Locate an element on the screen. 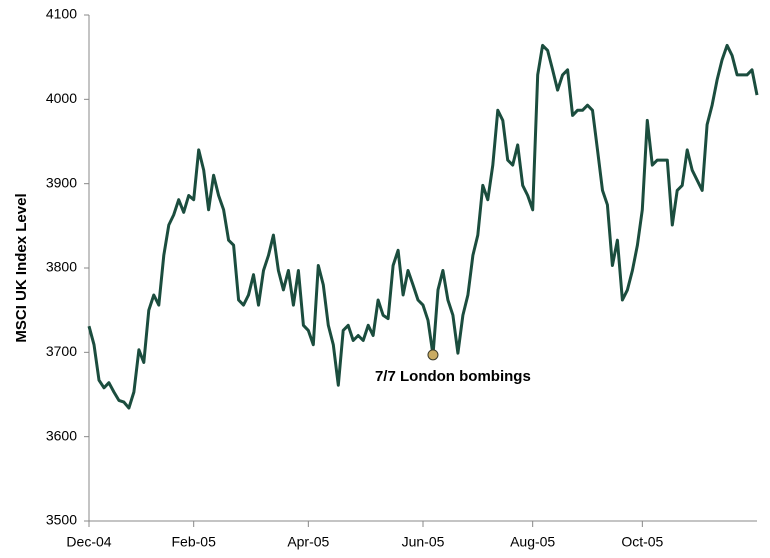  y-axis-title: MSCI UK Index Level is located at coordinates (21, 267).